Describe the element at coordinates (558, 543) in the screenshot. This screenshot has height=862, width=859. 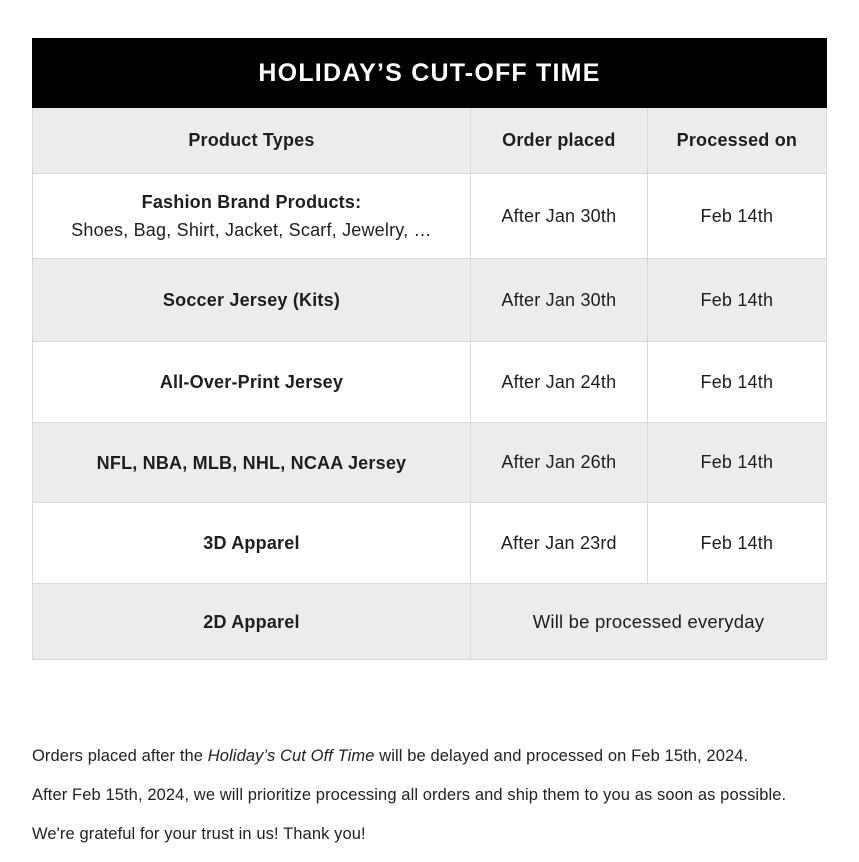
I see `order-placed-cell: After Jan 23rd` at that location.